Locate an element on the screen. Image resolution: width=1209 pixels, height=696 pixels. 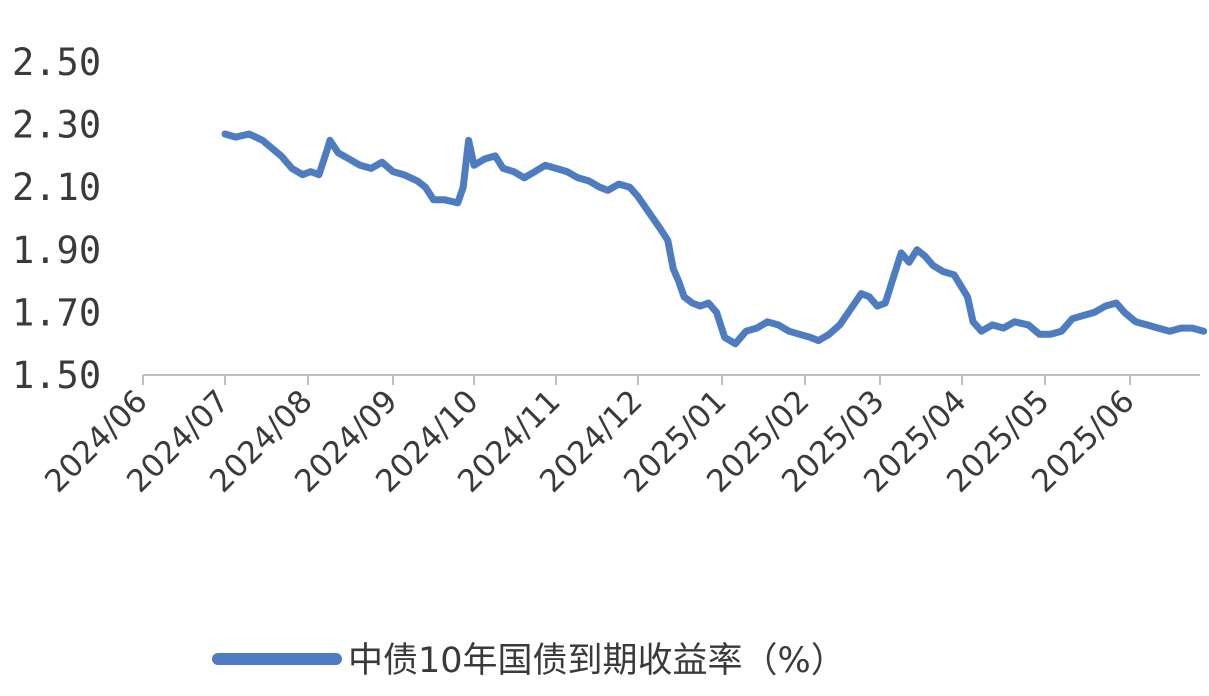
y-tick-label: 1.70 is located at coordinates (56, 312).